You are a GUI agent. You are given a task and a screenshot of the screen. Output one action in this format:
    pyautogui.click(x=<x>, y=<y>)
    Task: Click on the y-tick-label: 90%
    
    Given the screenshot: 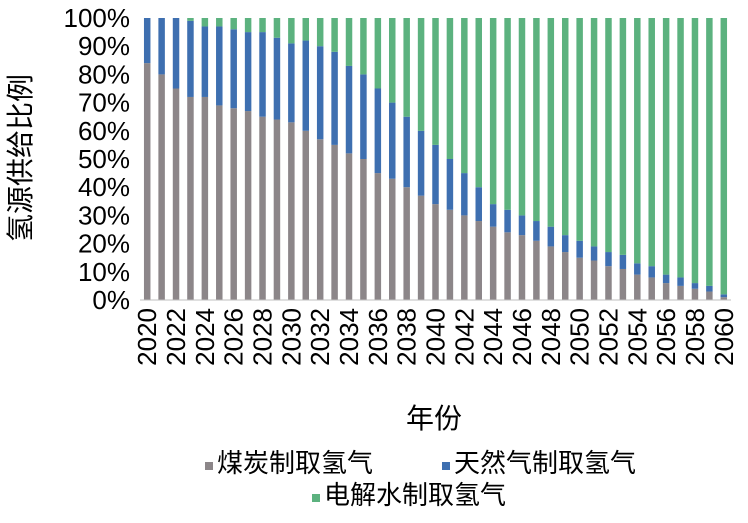 What is the action you would take?
    pyautogui.click(x=104, y=46)
    